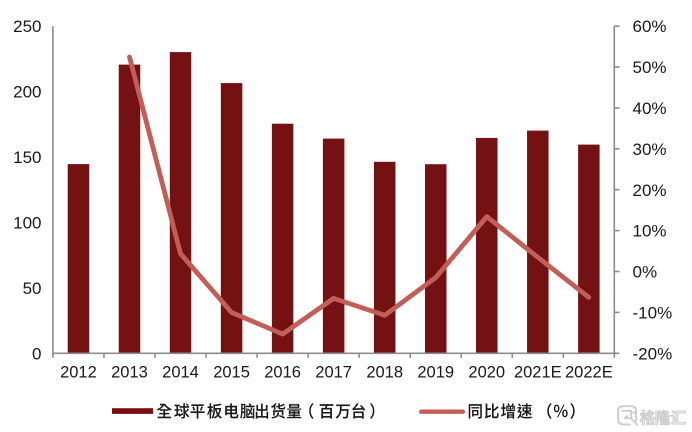 This screenshot has width=692, height=432. Describe the element at coordinates (645, 272) in the screenshot. I see `svg-text: 0%` at that location.